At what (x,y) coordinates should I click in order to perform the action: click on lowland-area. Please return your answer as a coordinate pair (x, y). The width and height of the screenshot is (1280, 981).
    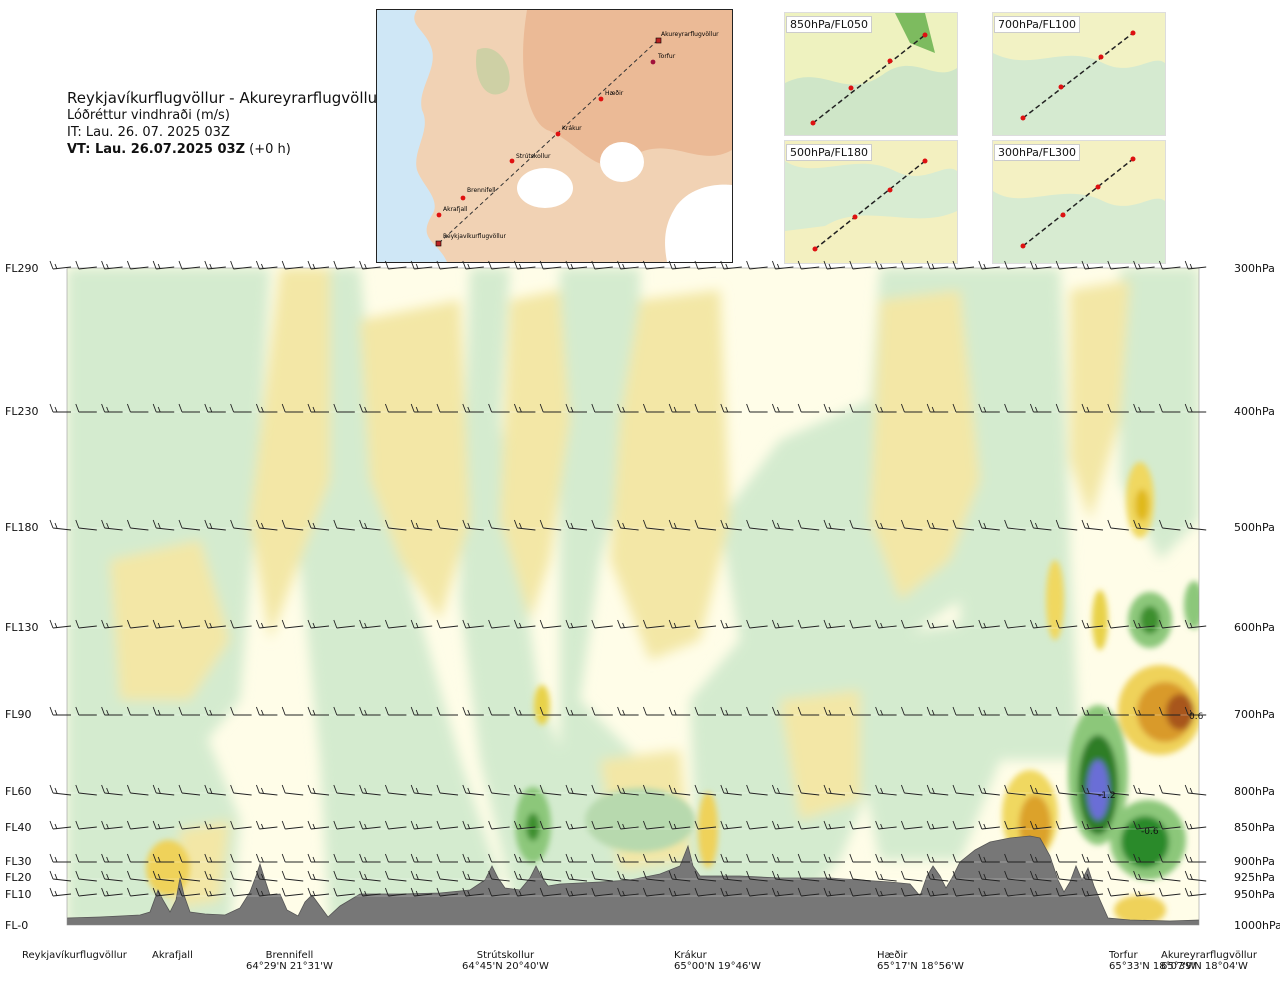
    Looking at the image, I should click on (493, 71).